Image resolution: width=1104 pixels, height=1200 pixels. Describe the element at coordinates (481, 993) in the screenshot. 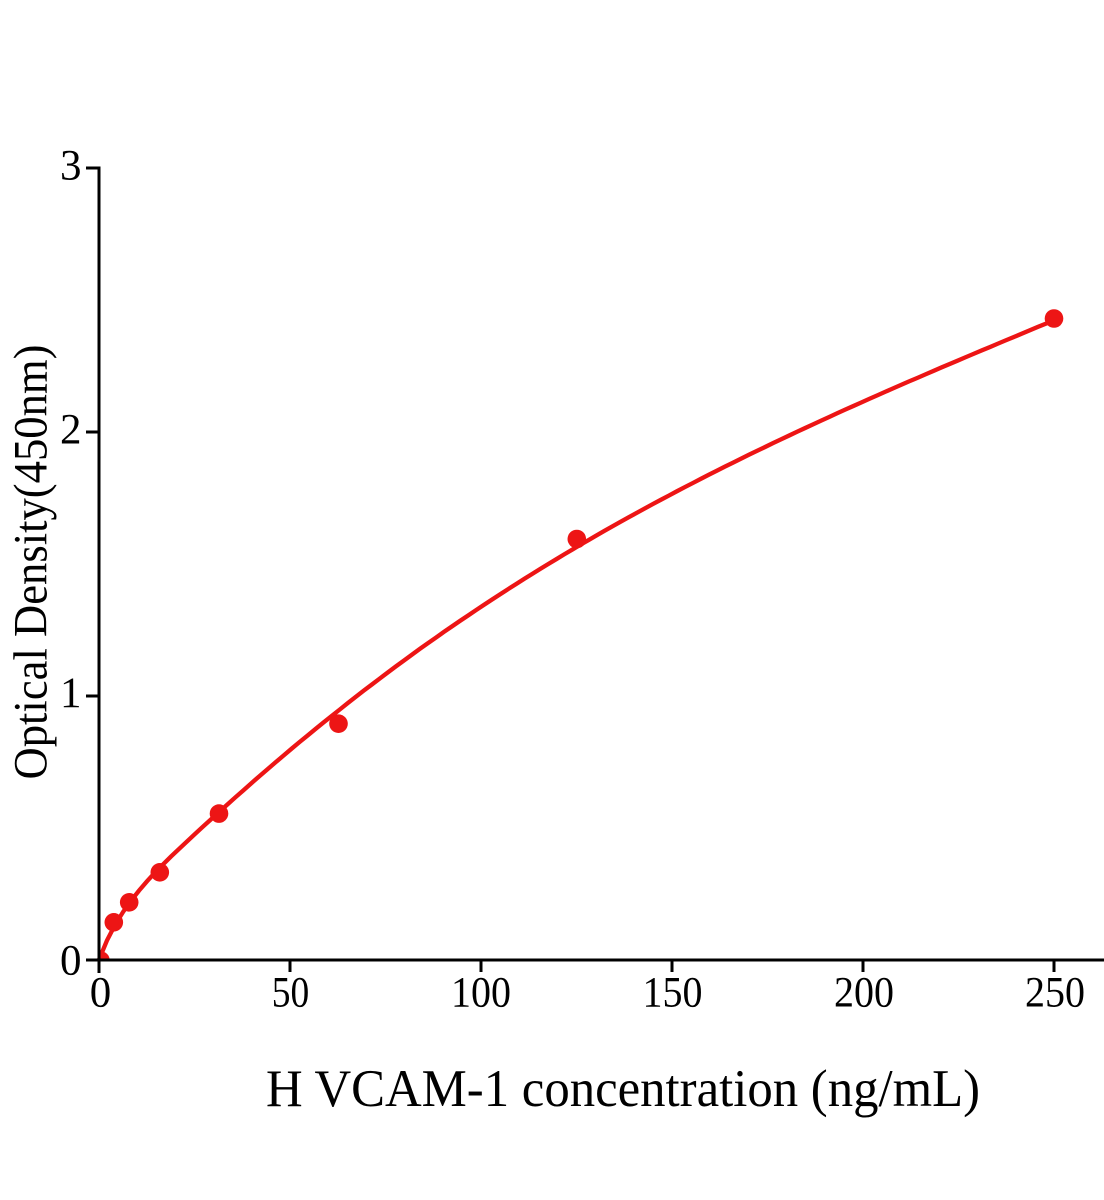

I see `svg-text: 100` at that location.